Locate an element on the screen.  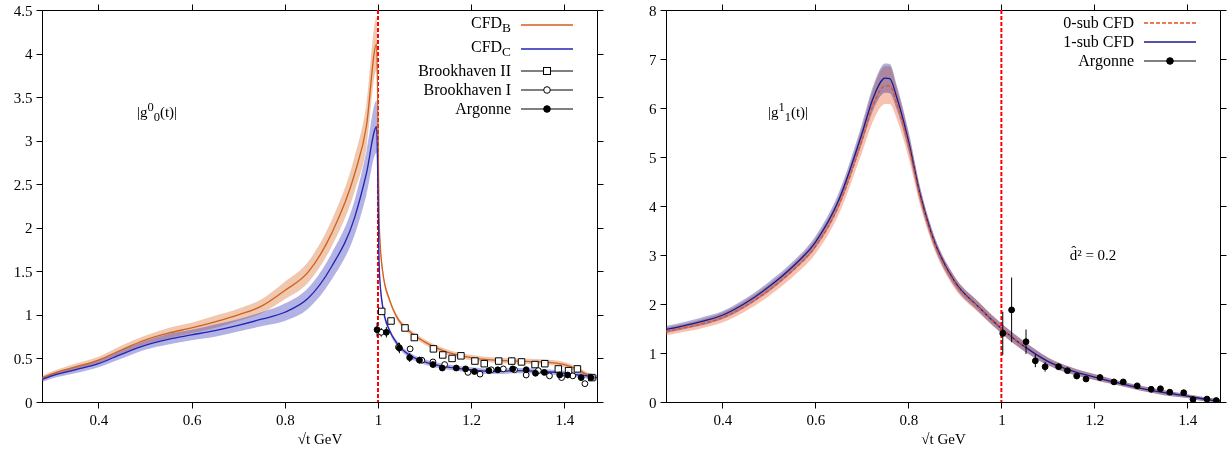
legend-label: CFD$_{C}$ is located at coordinates (490, 49).